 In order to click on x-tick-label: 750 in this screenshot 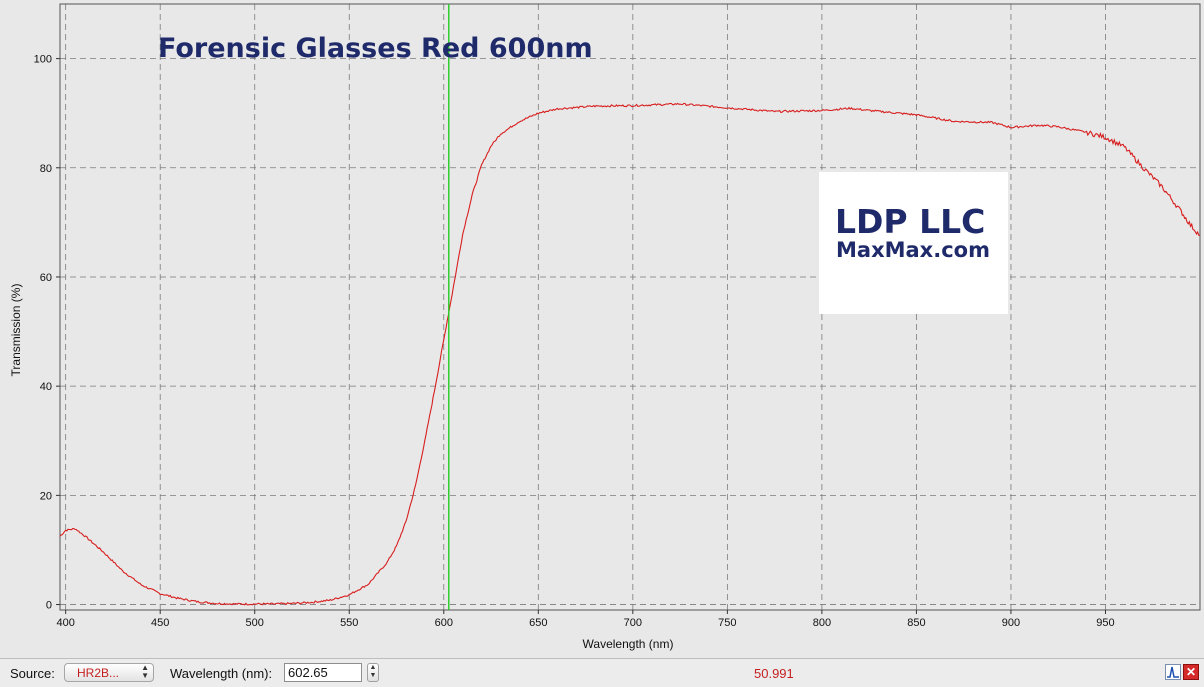, I will do `click(727, 623)`.